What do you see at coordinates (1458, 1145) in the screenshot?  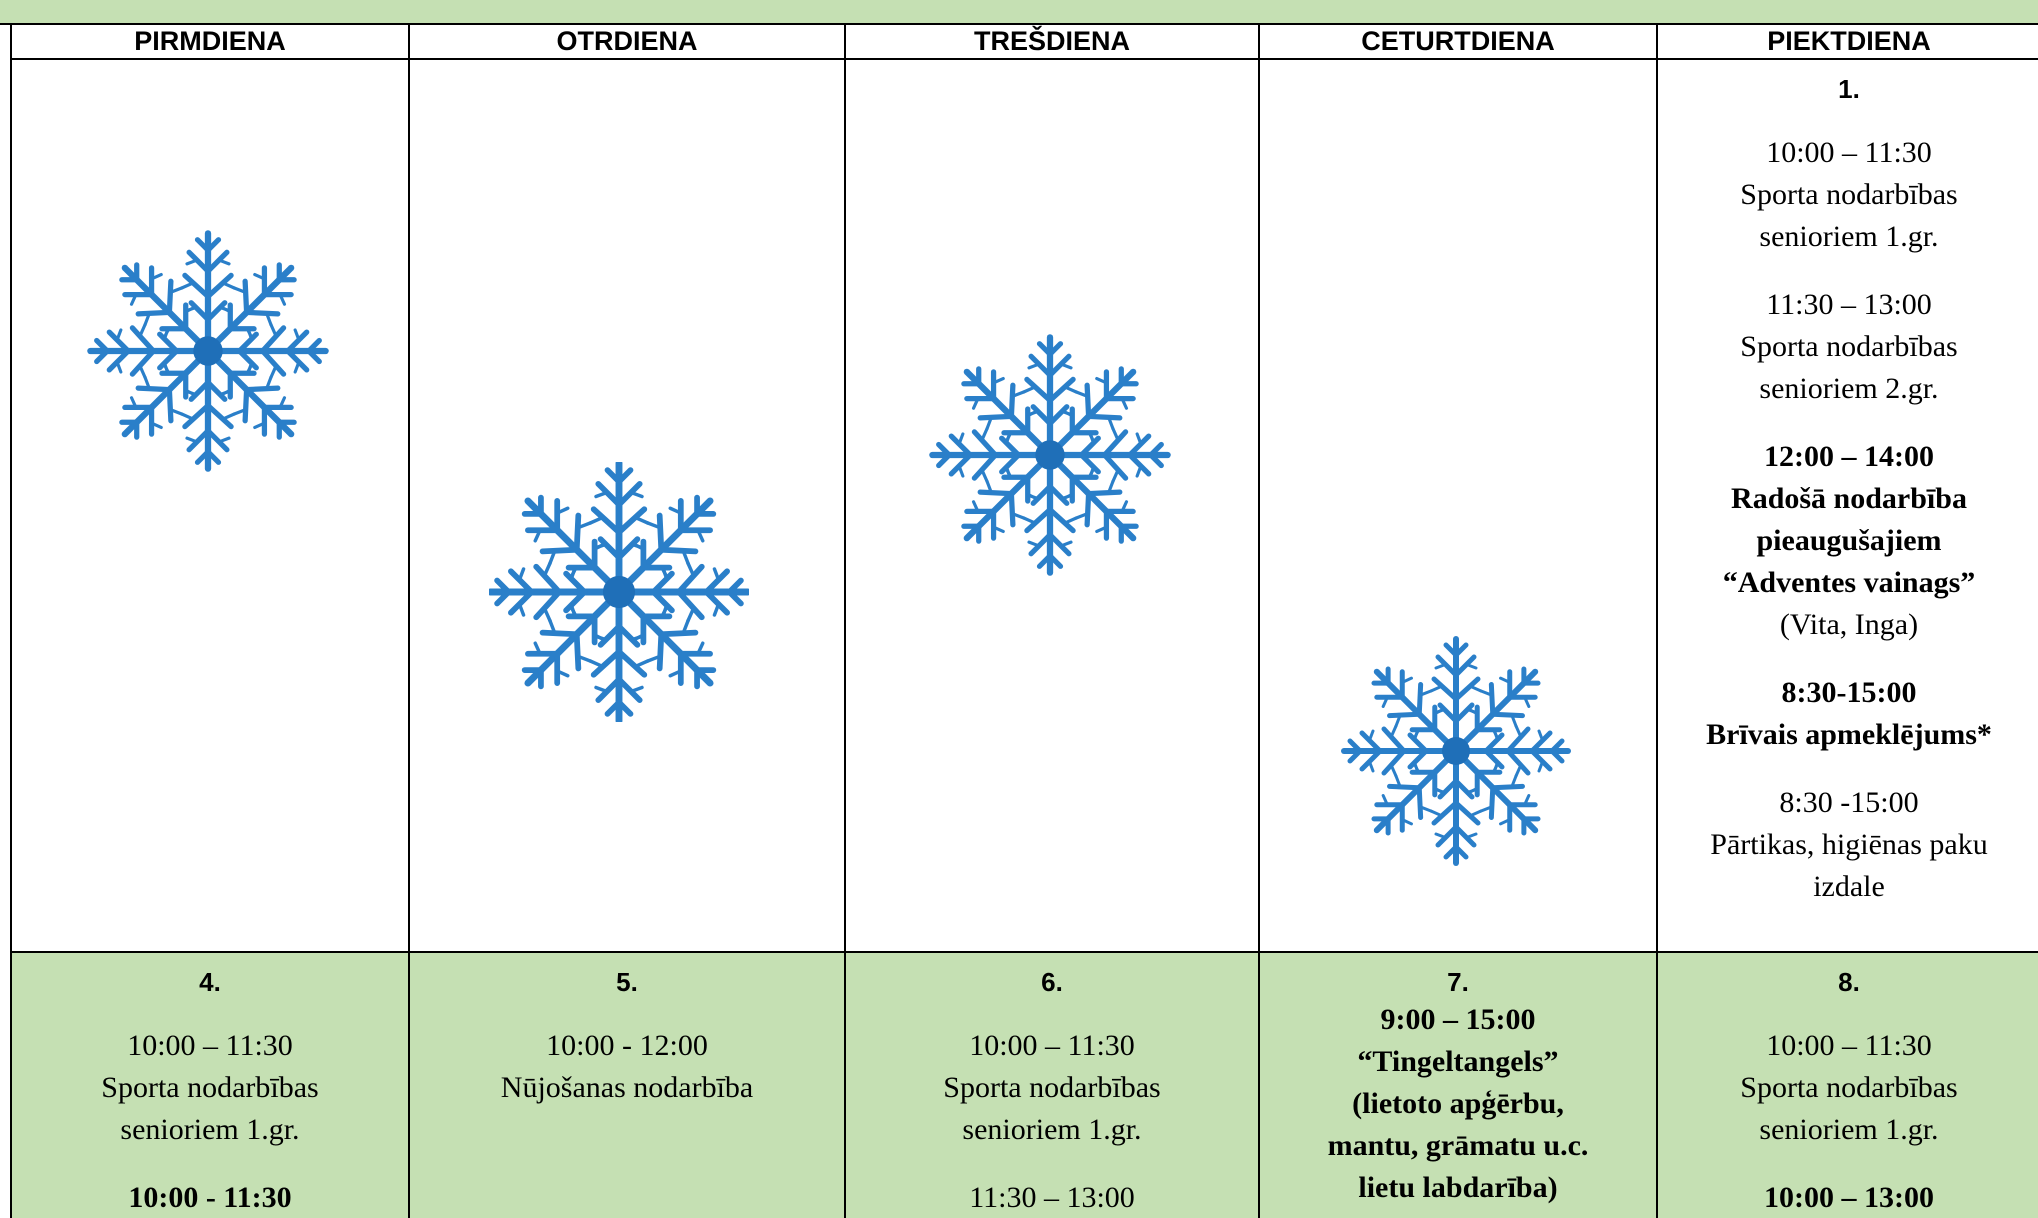 I see `event-line: mantu, grāmatu u.c.` at bounding box center [1458, 1145].